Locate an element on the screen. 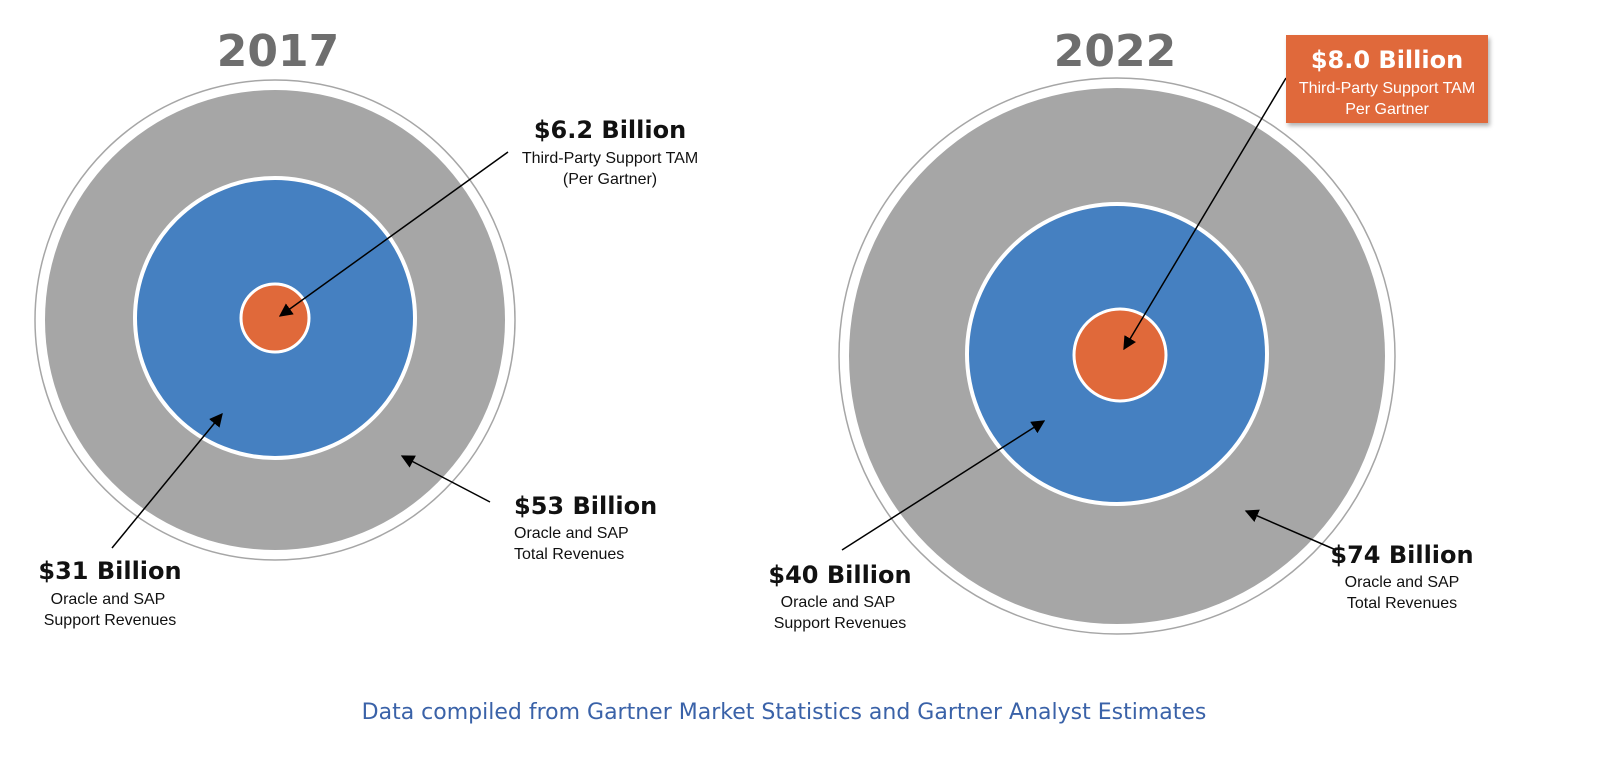 This screenshot has height=780, width=1600. year-label-2017: 2017 is located at coordinates (278, 51).